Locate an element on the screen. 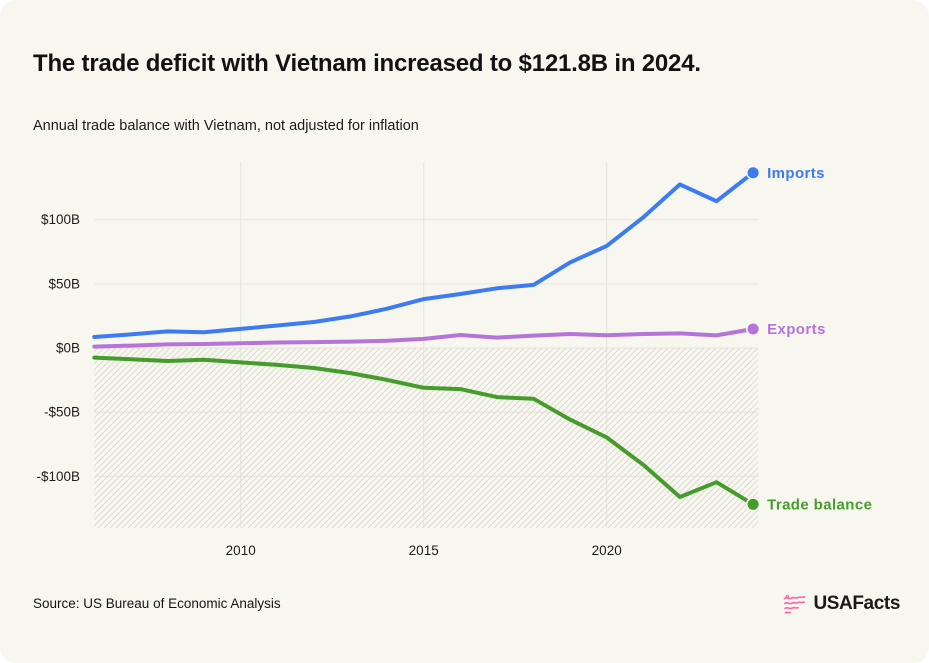  exports-end-marker is located at coordinates (753, 329).